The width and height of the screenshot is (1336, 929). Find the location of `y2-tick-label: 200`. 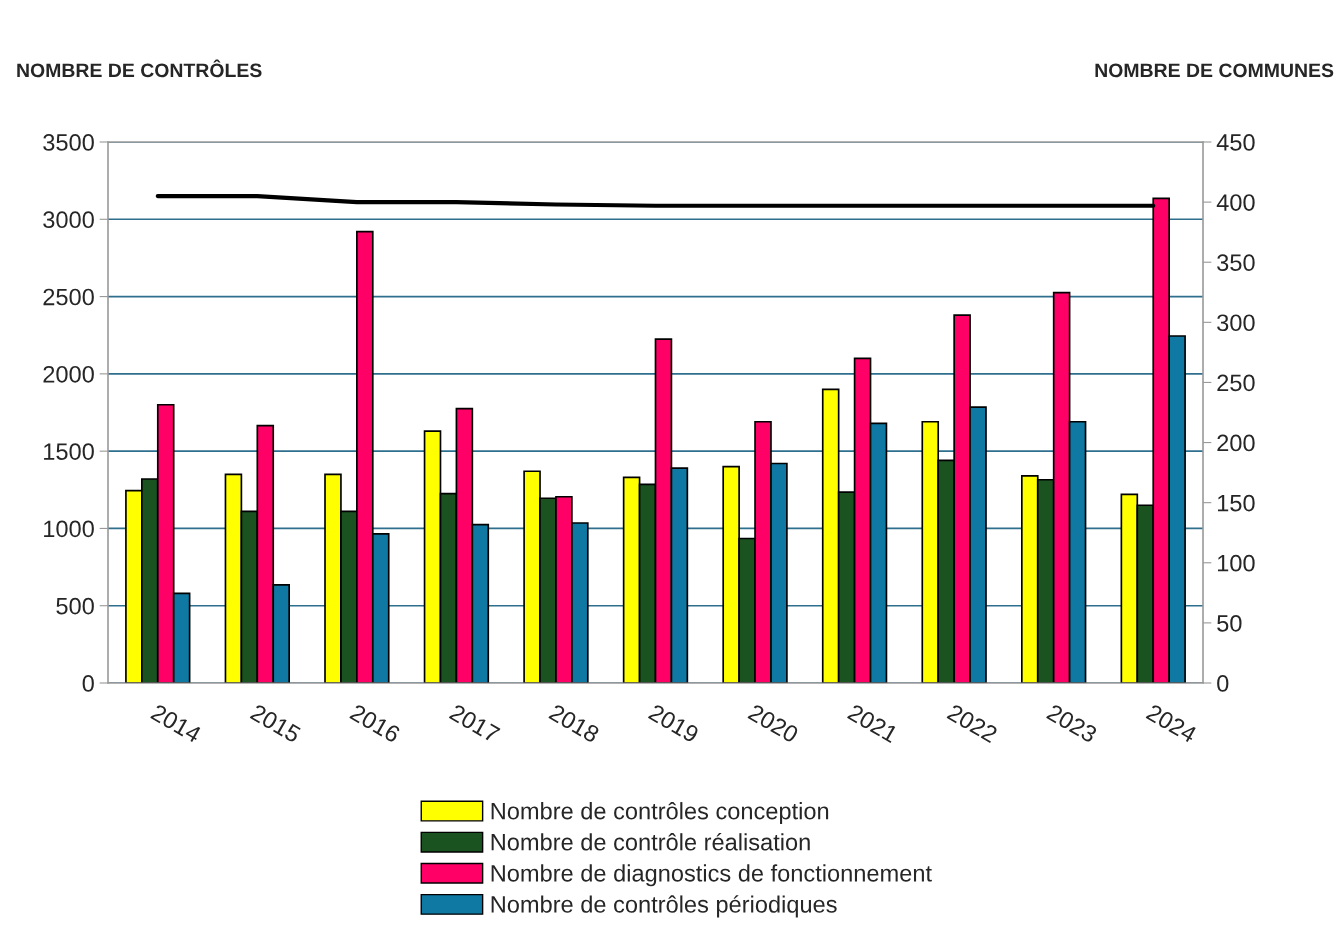

y2-tick-label: 200 is located at coordinates (1236, 443).